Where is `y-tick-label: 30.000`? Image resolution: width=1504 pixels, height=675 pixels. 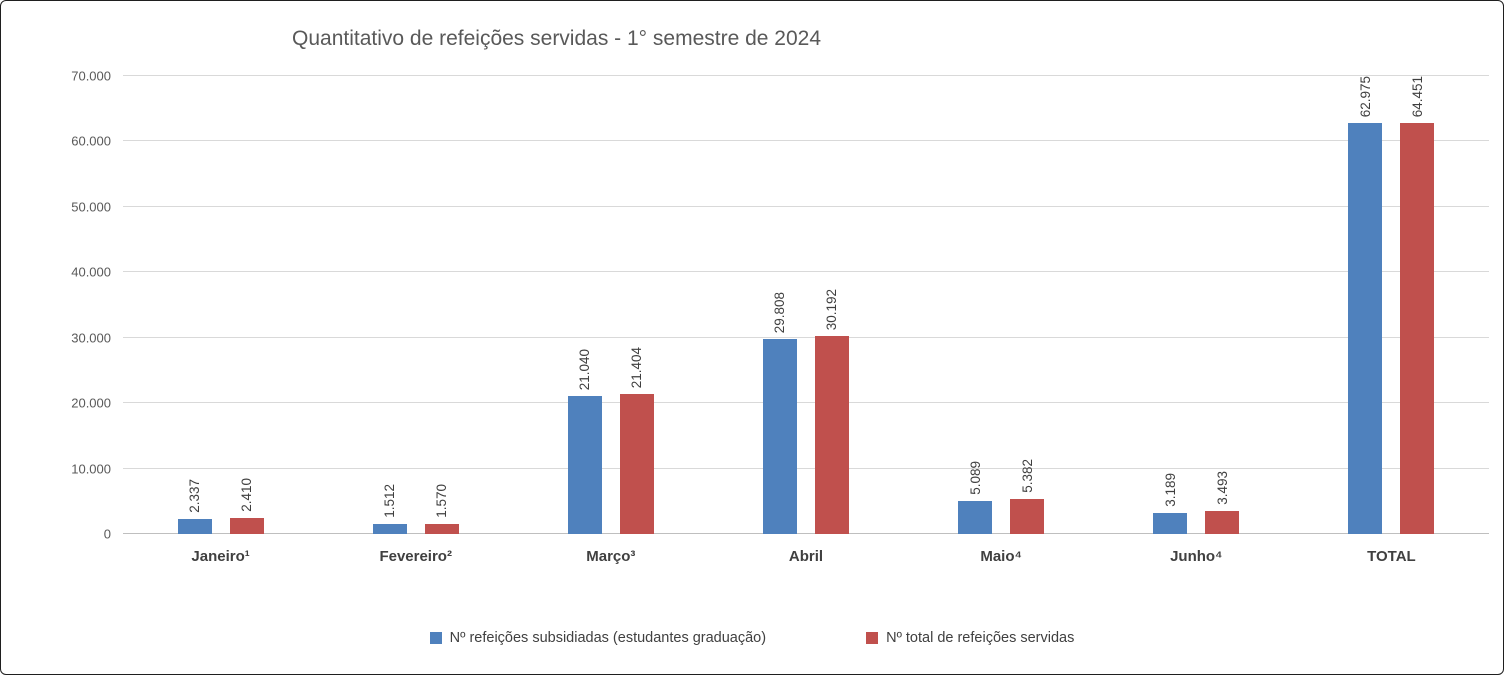
y-tick-label: 30.000 is located at coordinates (91, 338).